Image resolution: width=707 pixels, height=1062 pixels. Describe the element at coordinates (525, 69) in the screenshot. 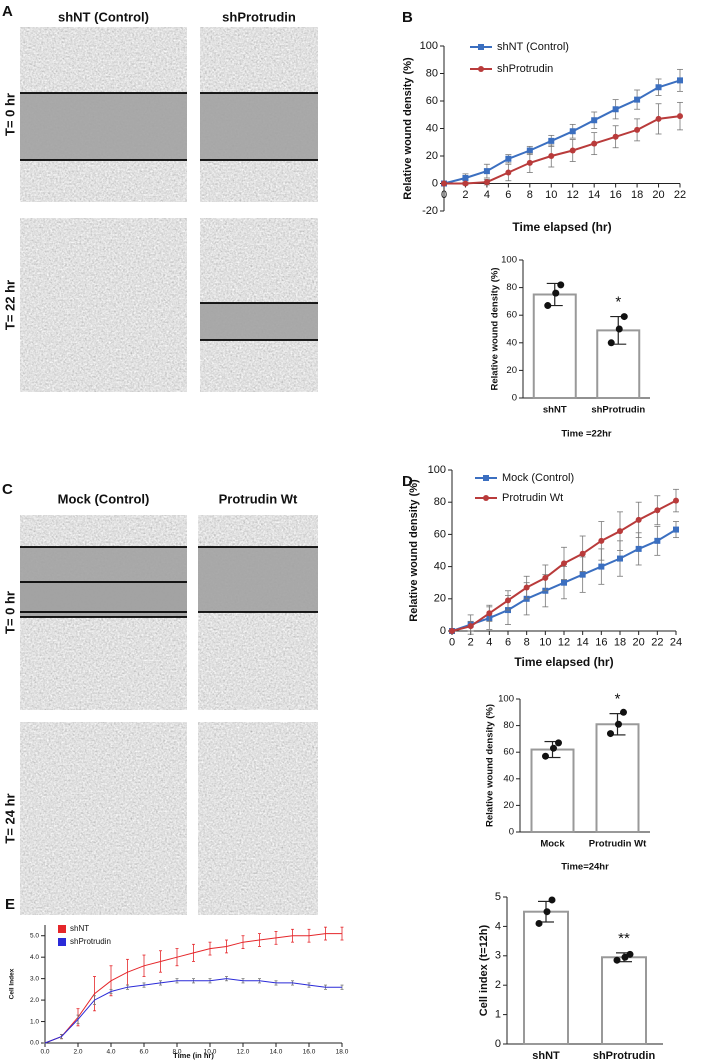

I see `legend-label: shProtrudin` at that location.